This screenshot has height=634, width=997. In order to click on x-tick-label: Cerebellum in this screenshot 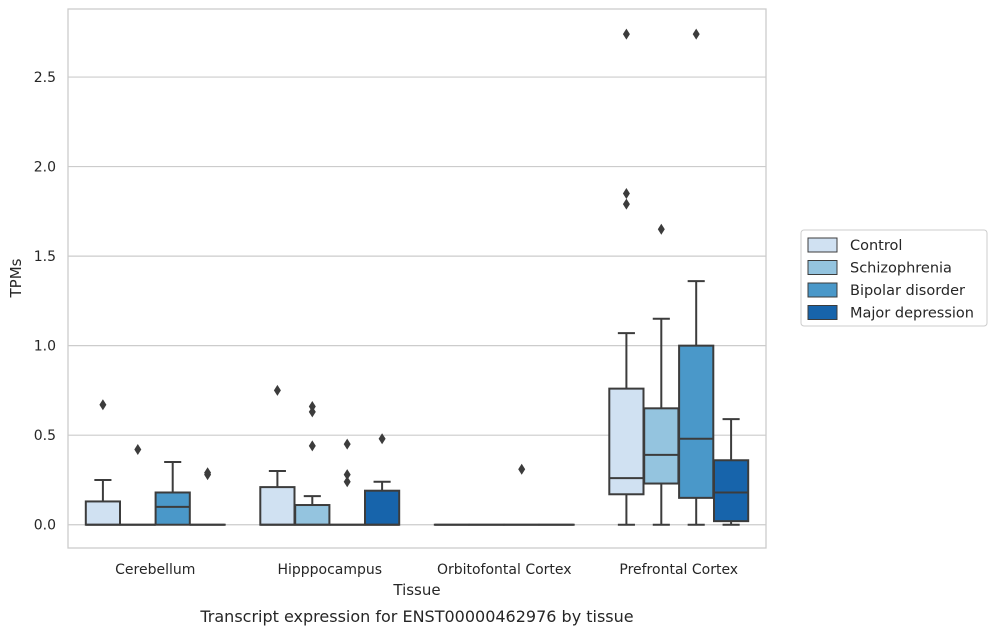, I will do `click(155, 570)`.